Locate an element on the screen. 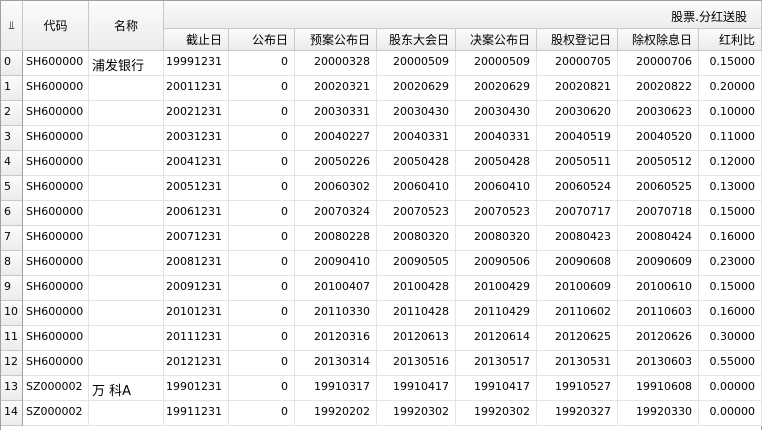  row-header: 4 is located at coordinates (12, 163).